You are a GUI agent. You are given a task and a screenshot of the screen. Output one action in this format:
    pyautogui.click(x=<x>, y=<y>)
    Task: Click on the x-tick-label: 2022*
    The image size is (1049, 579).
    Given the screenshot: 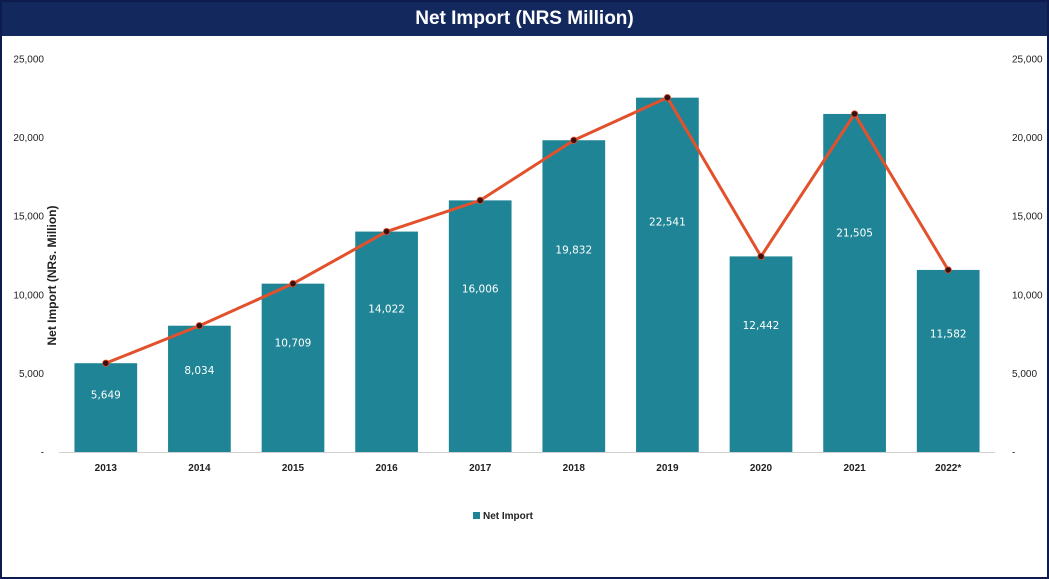 What is the action you would take?
    pyautogui.click(x=948, y=468)
    